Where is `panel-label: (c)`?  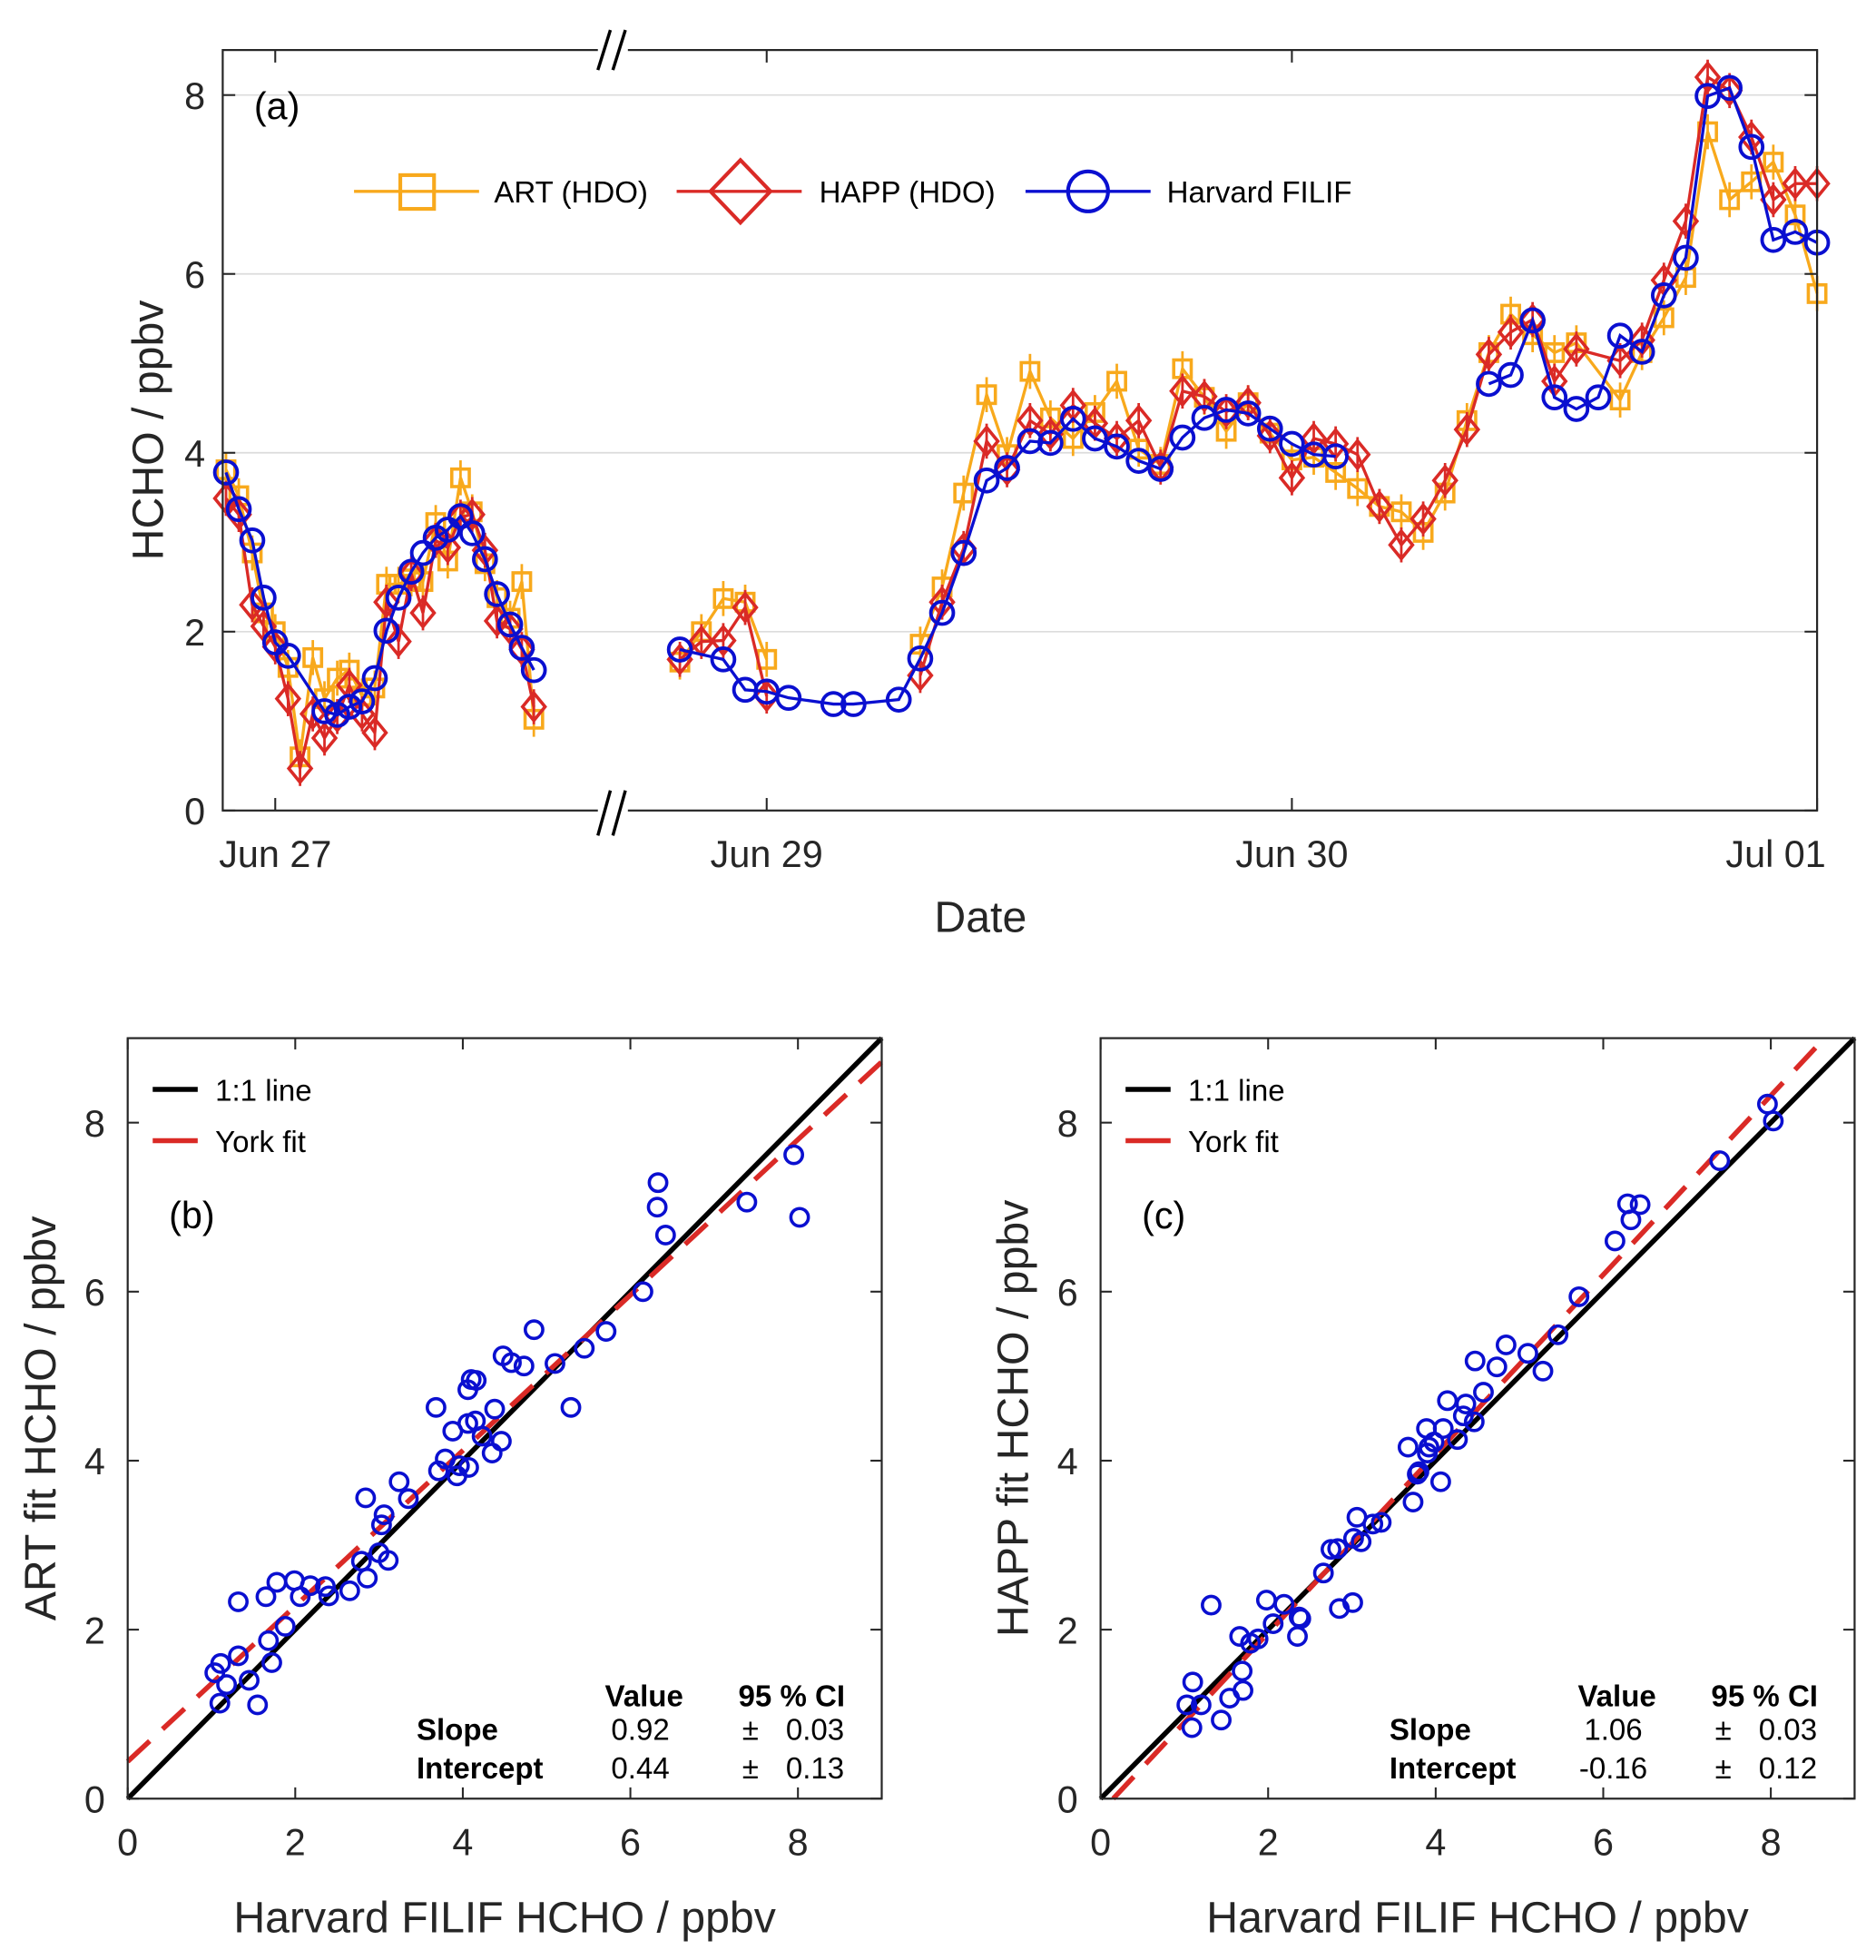
panel-label: (c) is located at coordinates (1163, 1215).